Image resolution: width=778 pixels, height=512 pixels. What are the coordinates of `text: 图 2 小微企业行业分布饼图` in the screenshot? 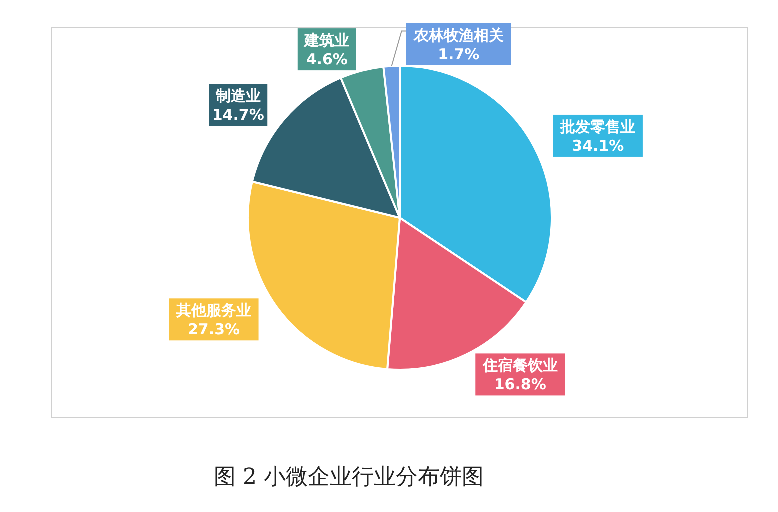 It's located at (349, 477).